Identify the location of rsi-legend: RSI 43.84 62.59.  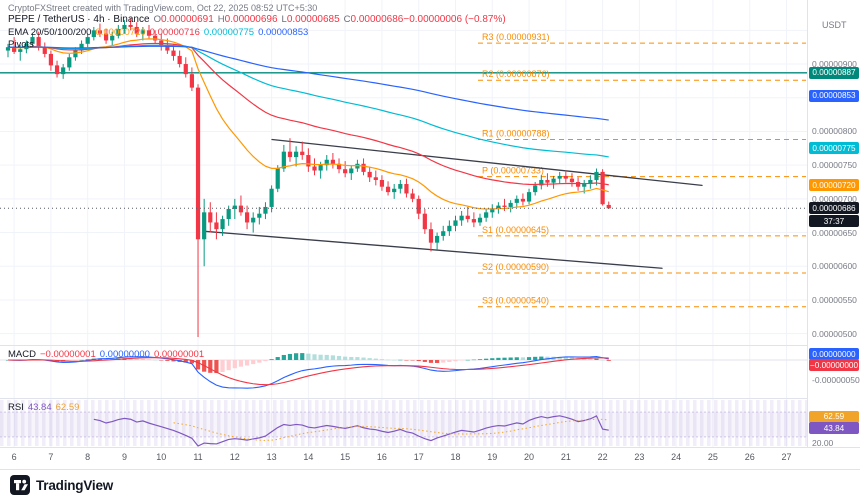
(43, 407).